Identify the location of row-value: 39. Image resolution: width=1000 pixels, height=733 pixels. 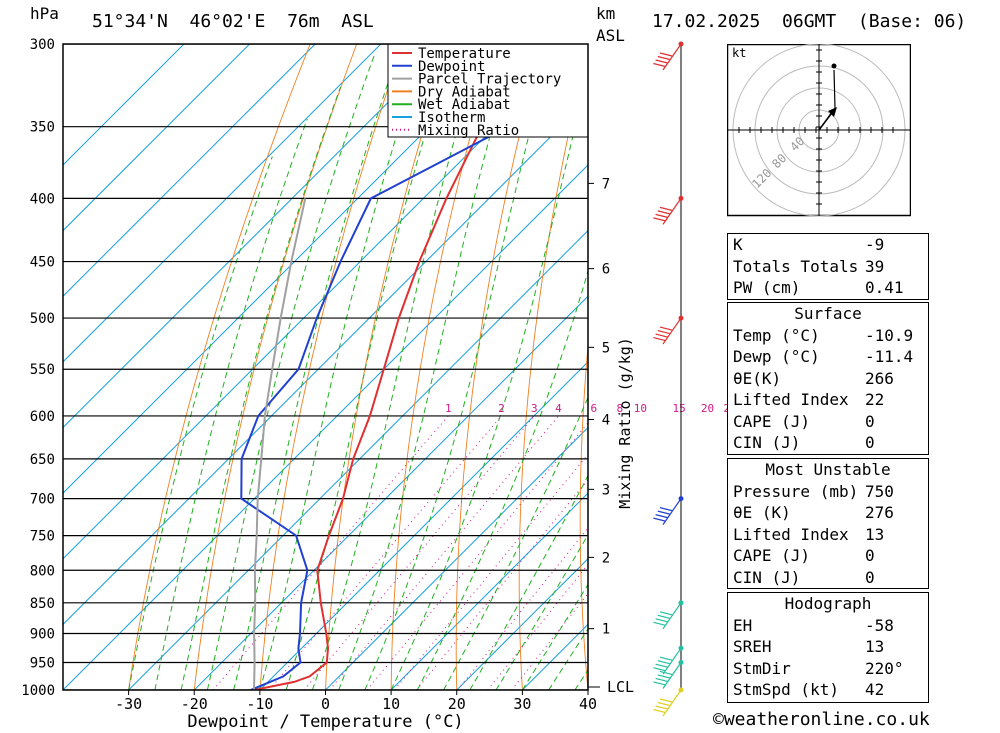
(875, 266).